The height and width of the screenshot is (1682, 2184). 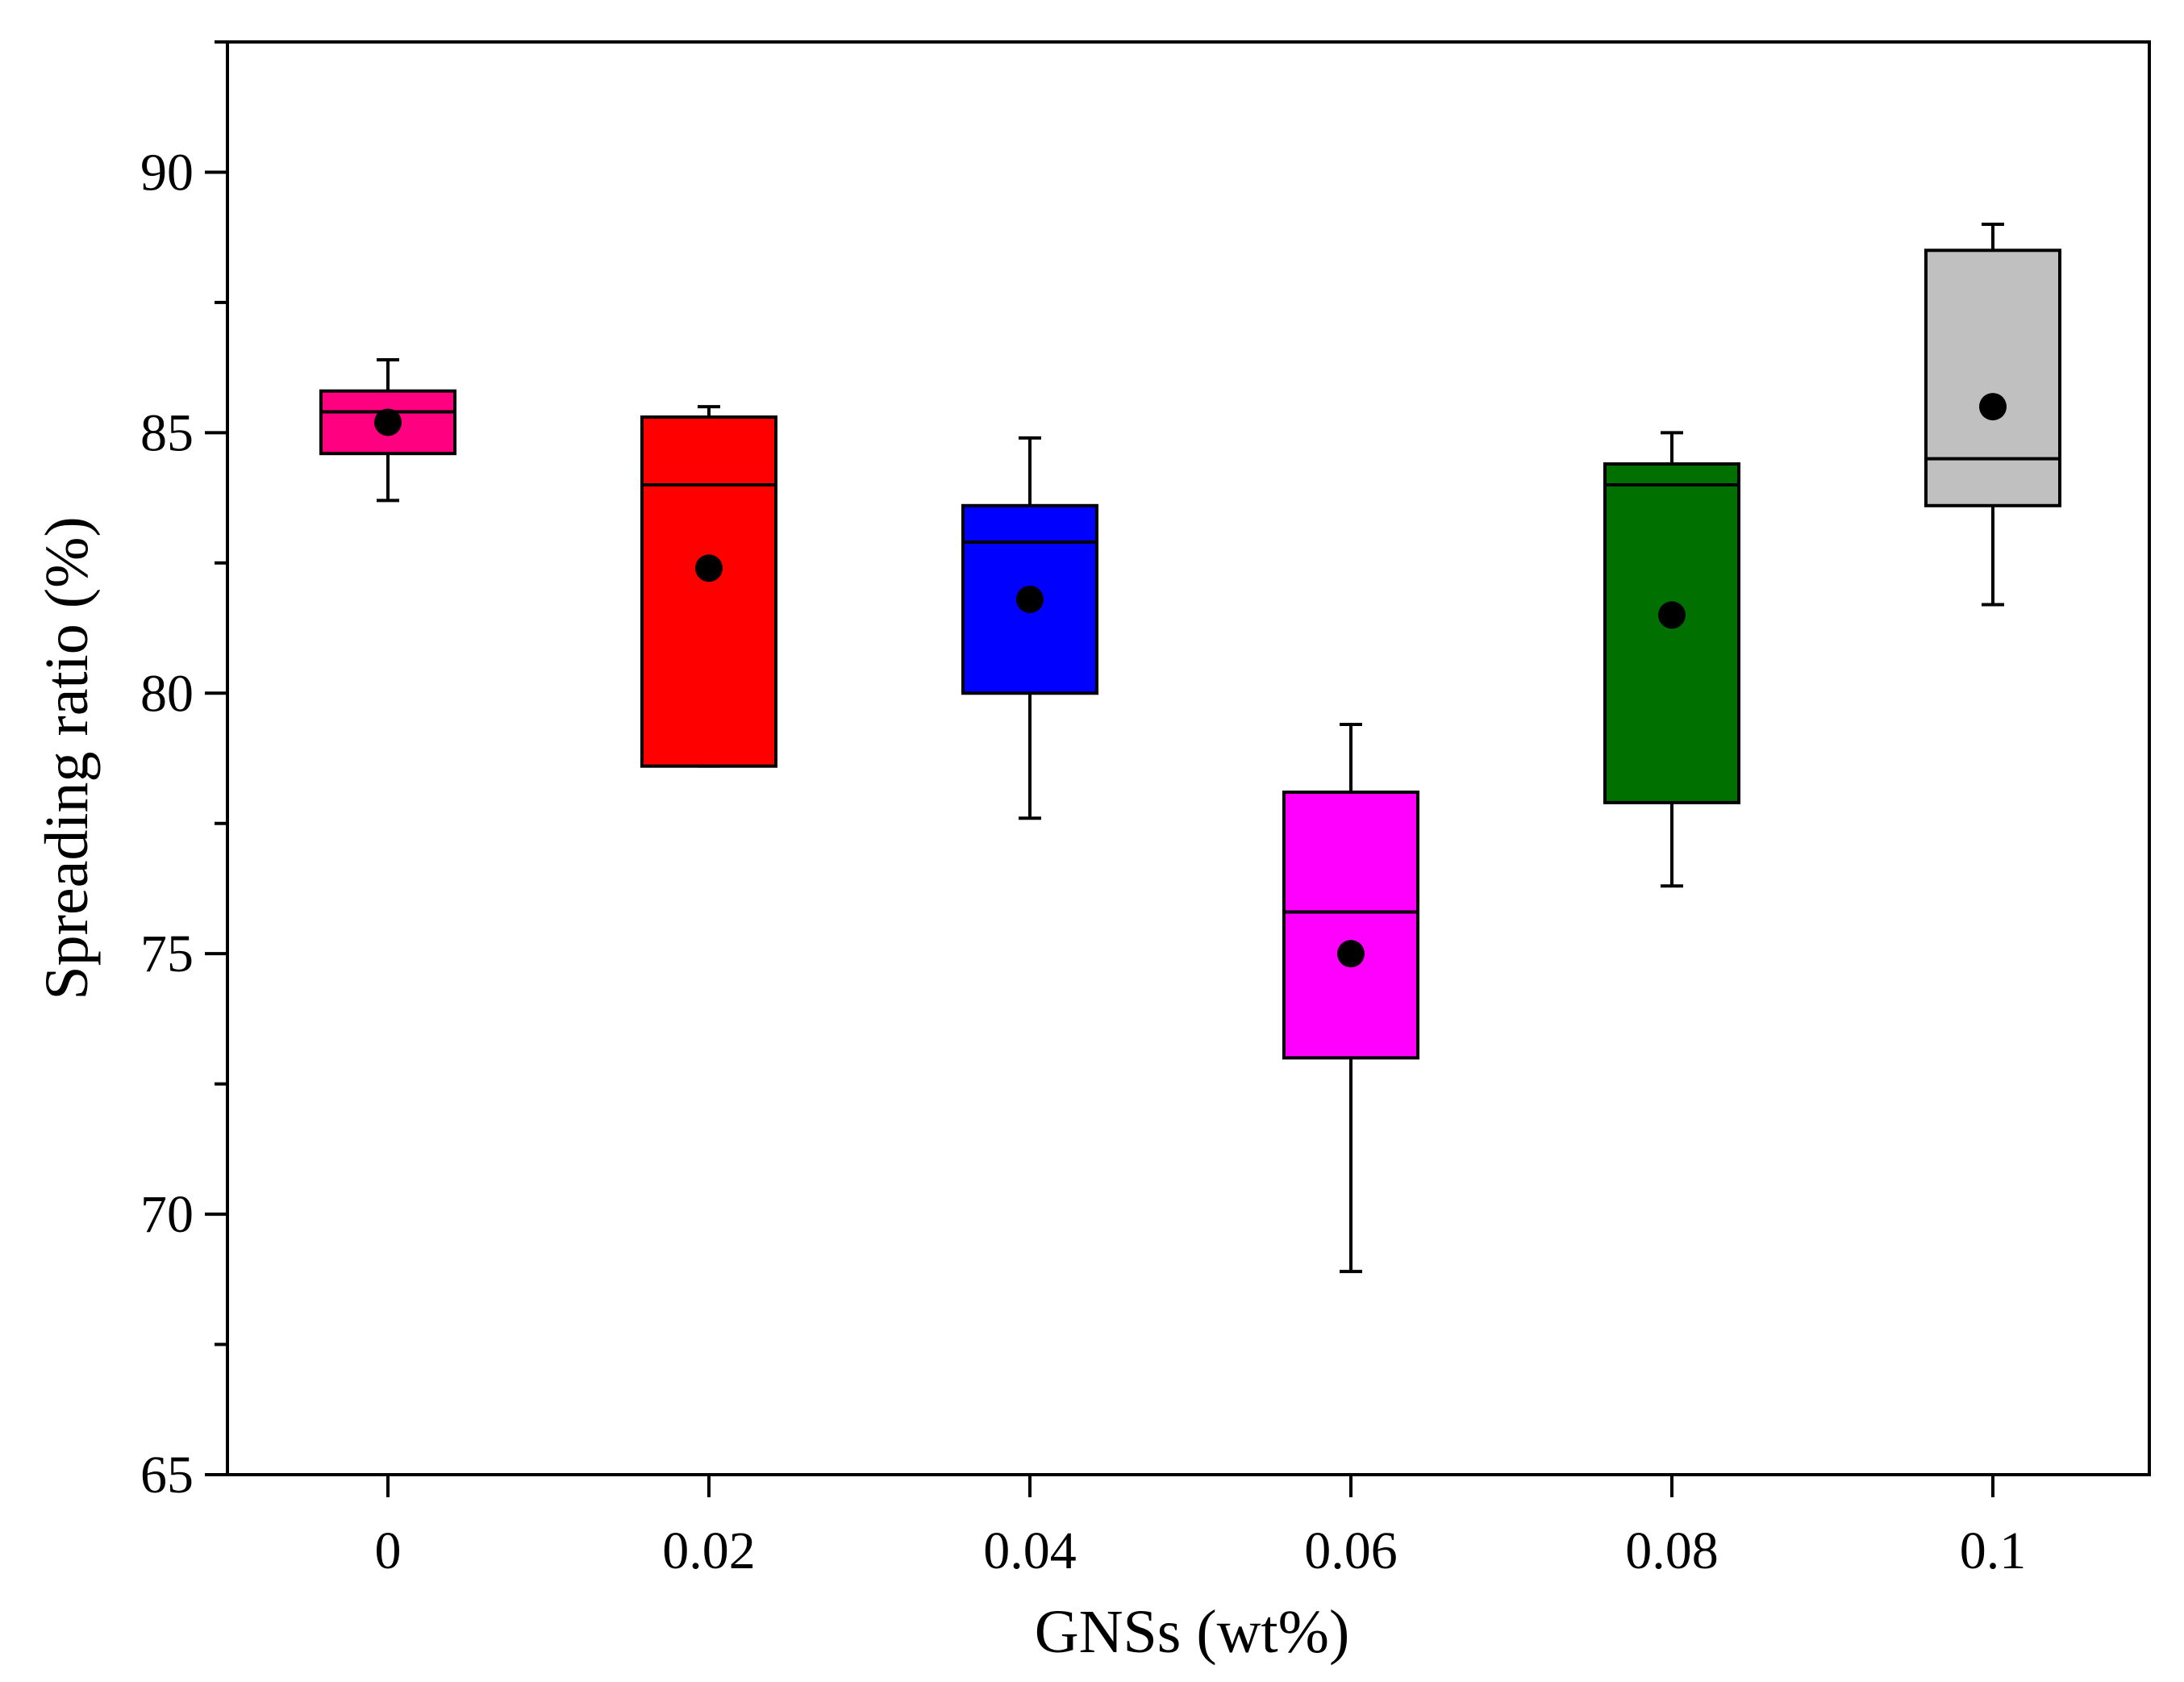 I want to click on x-tick-label: 0.1, so click(x=1994, y=1550).